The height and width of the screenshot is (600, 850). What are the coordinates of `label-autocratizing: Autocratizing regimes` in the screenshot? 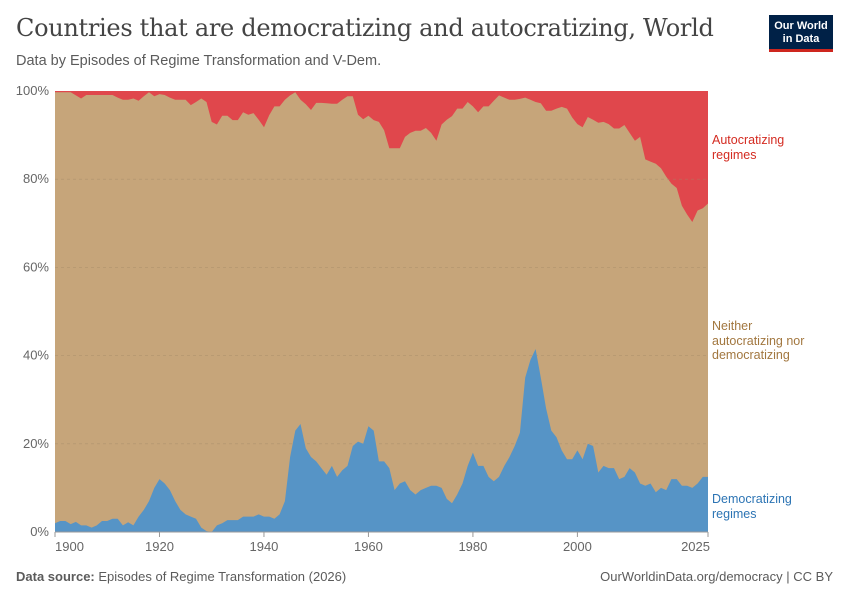 It's located at (748, 147).